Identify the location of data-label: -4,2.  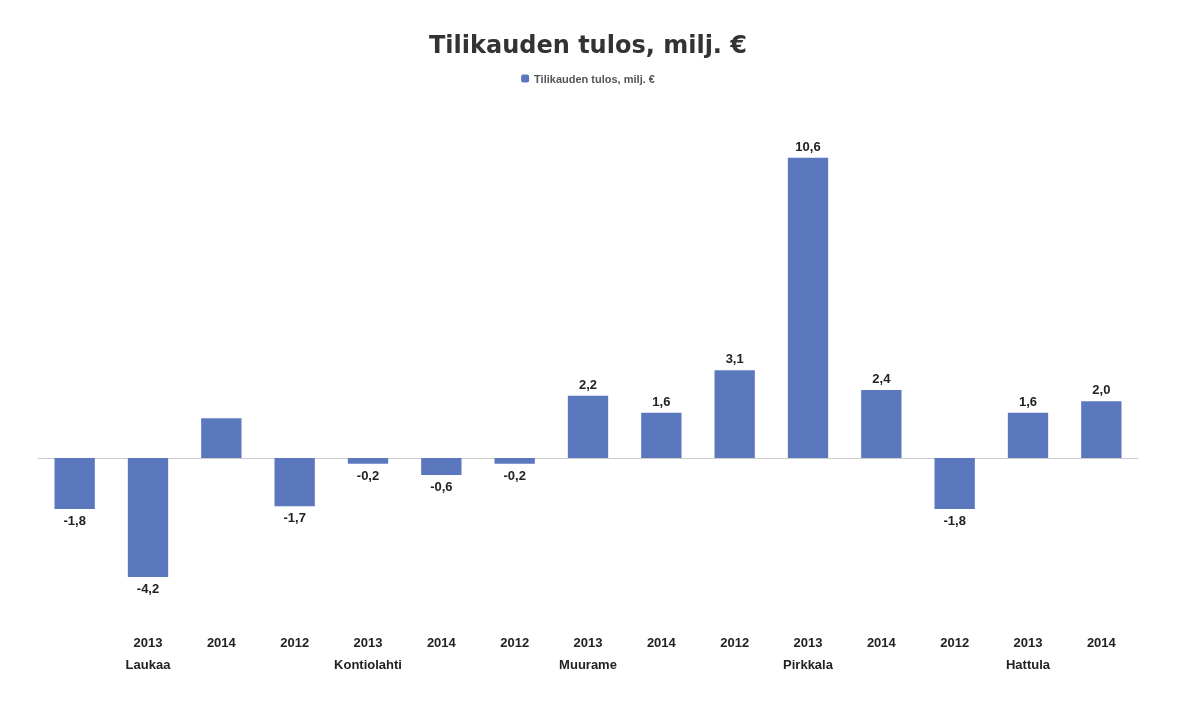
(148, 588).